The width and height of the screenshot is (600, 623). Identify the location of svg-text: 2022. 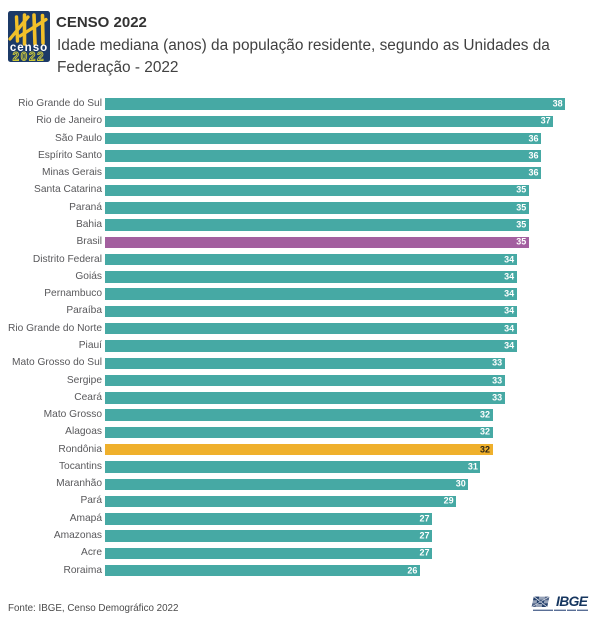
(29, 57).